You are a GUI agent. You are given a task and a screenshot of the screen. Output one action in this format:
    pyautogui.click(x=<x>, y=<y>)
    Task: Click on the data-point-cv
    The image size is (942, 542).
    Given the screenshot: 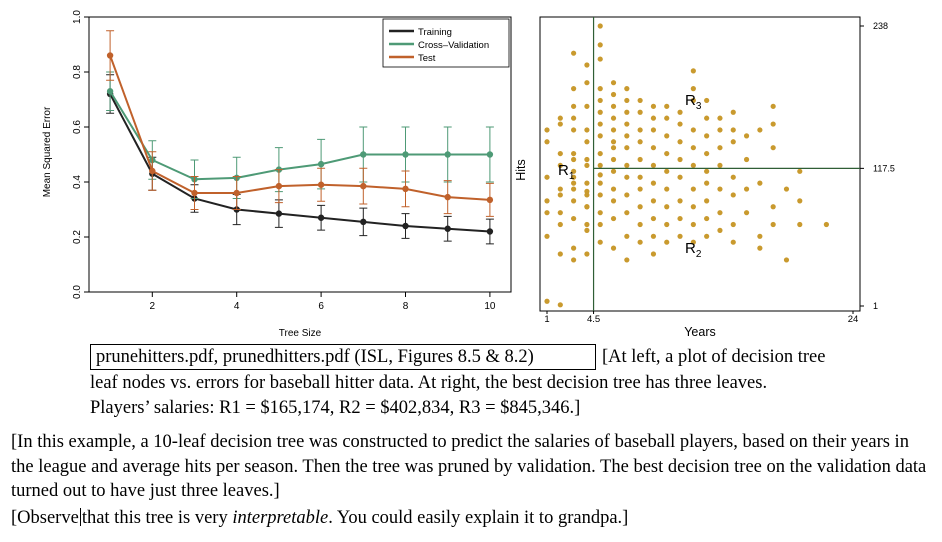 What is the action you would take?
    pyautogui.click(x=405, y=154)
    